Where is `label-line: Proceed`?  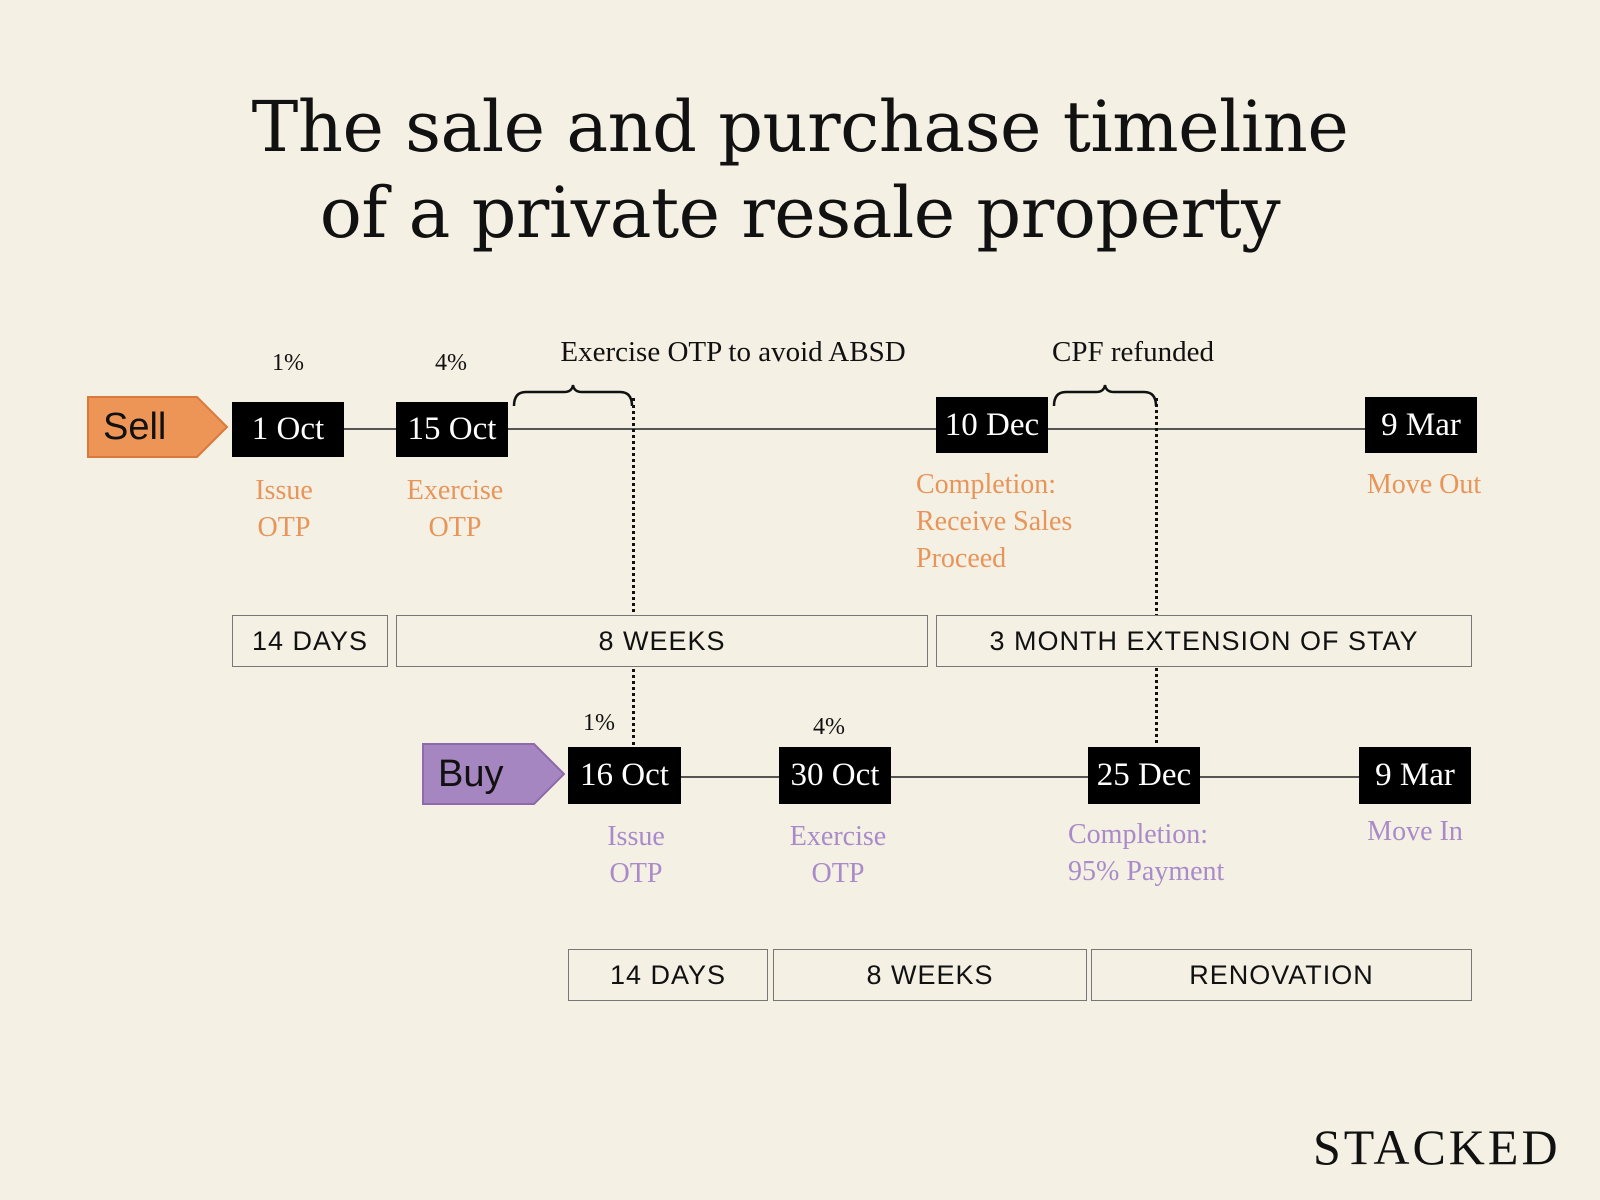 label-line: Proceed is located at coordinates (961, 558).